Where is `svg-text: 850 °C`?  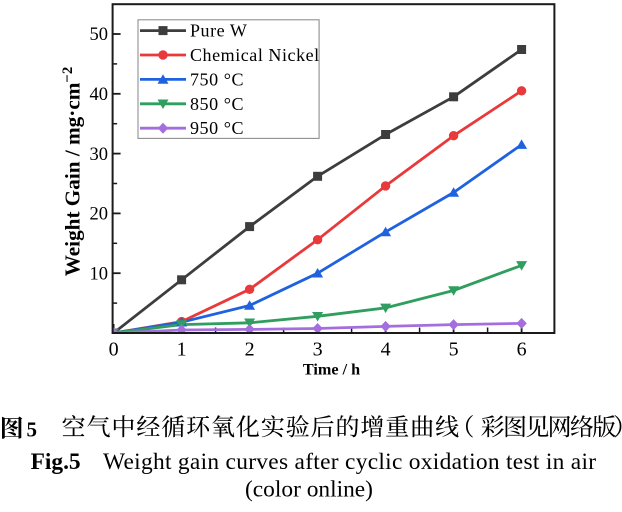 svg-text: 850 °C is located at coordinates (217, 104).